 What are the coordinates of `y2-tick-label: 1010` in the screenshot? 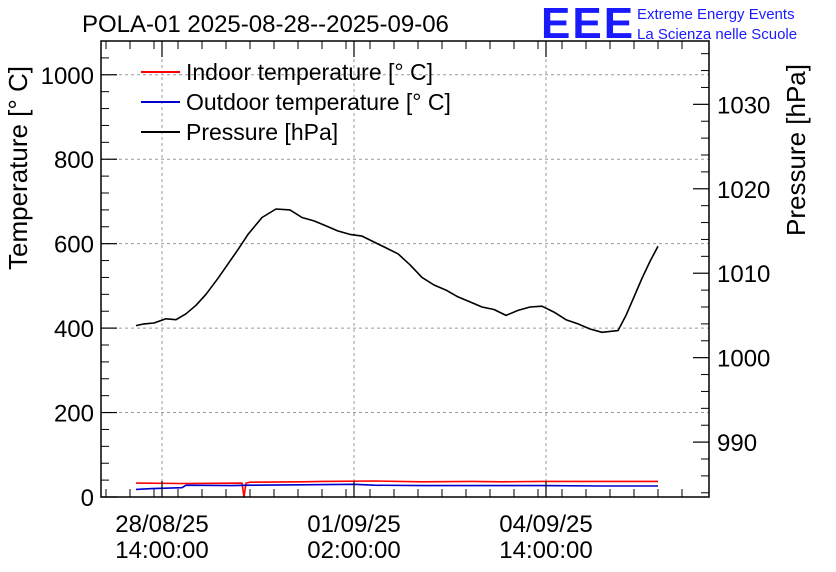 It's located at (743, 274).